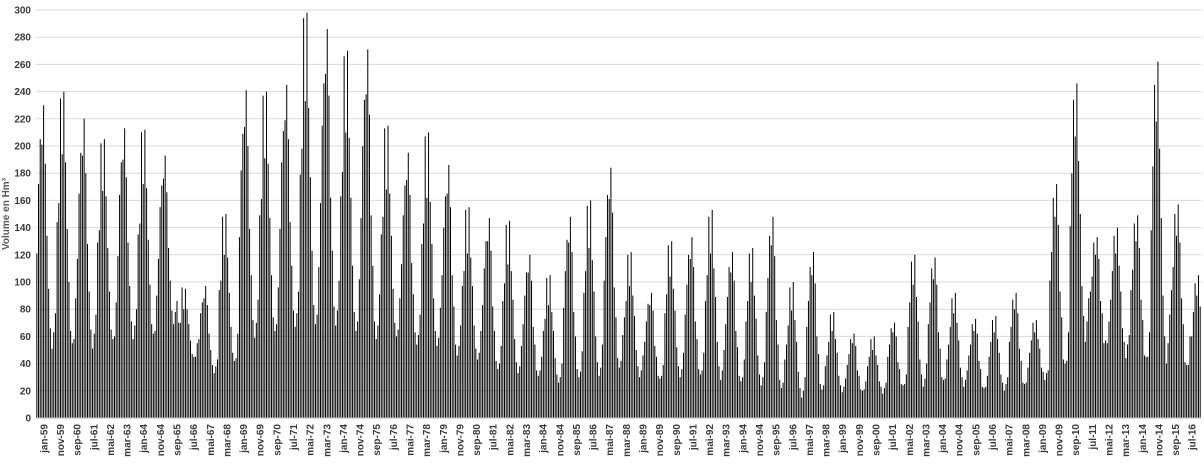 Image resolution: width=1204 pixels, height=476 pixels. Describe the element at coordinates (22, 38) in the screenshot. I see `y-tick-label: 280` at that location.